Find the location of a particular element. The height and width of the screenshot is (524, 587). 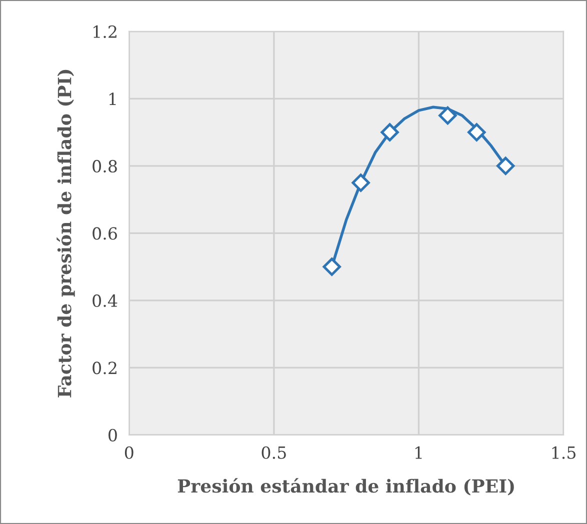

y-tick-label: 1.2 is located at coordinates (105, 31).